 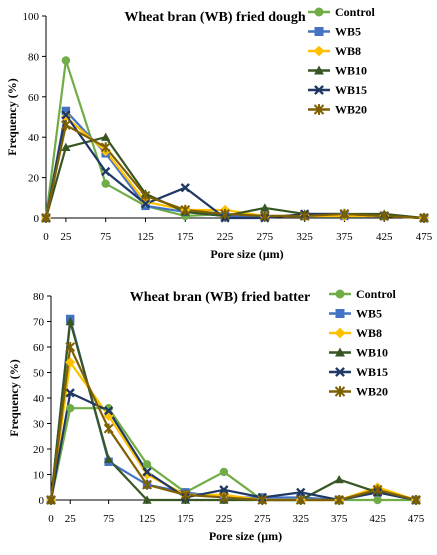 What do you see at coordinates (34, 179) in the screenshot?
I see `y-tick-label: 20` at bounding box center [34, 179].